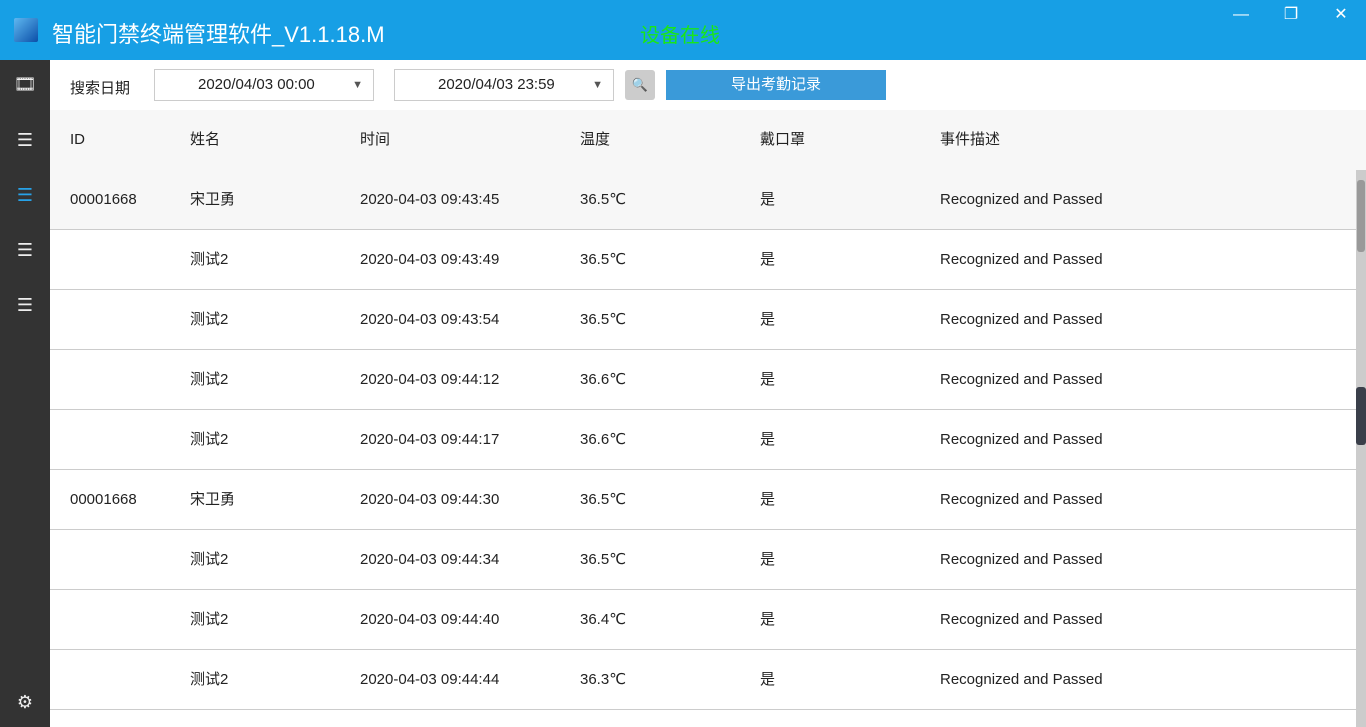 This screenshot has height=727, width=1366. What do you see at coordinates (776, 85) in the screenshot?
I see `export-attendance-button: 导出考勤记录` at bounding box center [776, 85].